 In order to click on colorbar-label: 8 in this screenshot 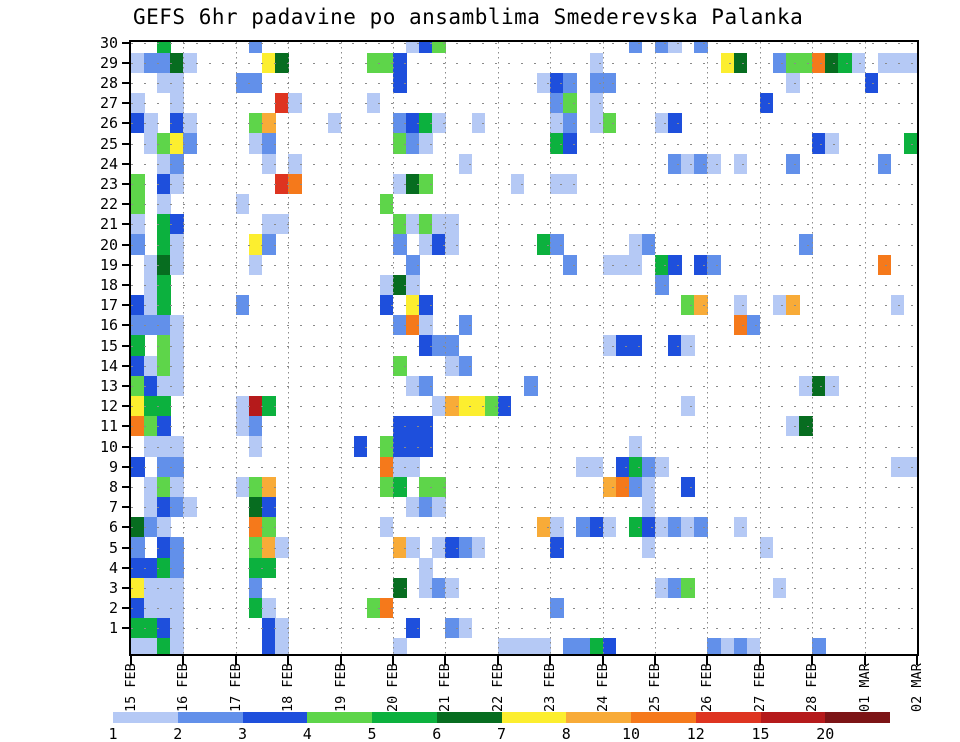, I will do `click(566, 733)`.